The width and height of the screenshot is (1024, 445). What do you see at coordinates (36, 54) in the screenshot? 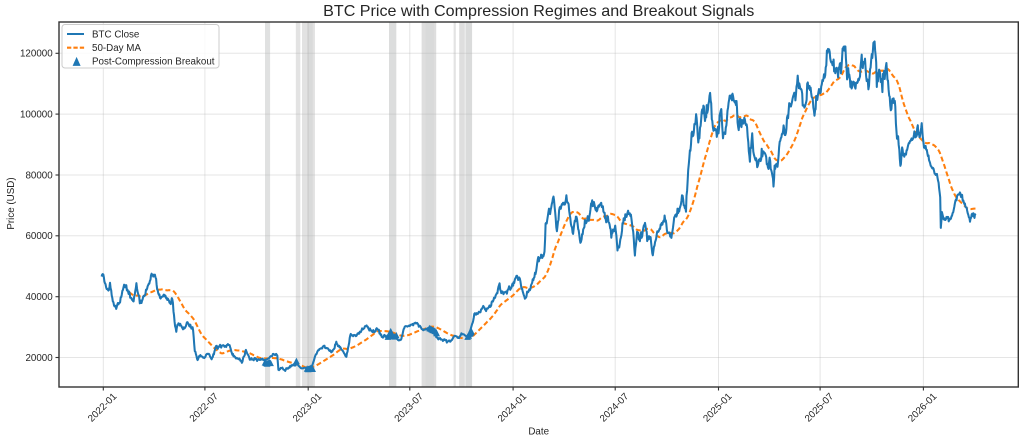
I see `svg-text: 120000` at bounding box center [36, 54].